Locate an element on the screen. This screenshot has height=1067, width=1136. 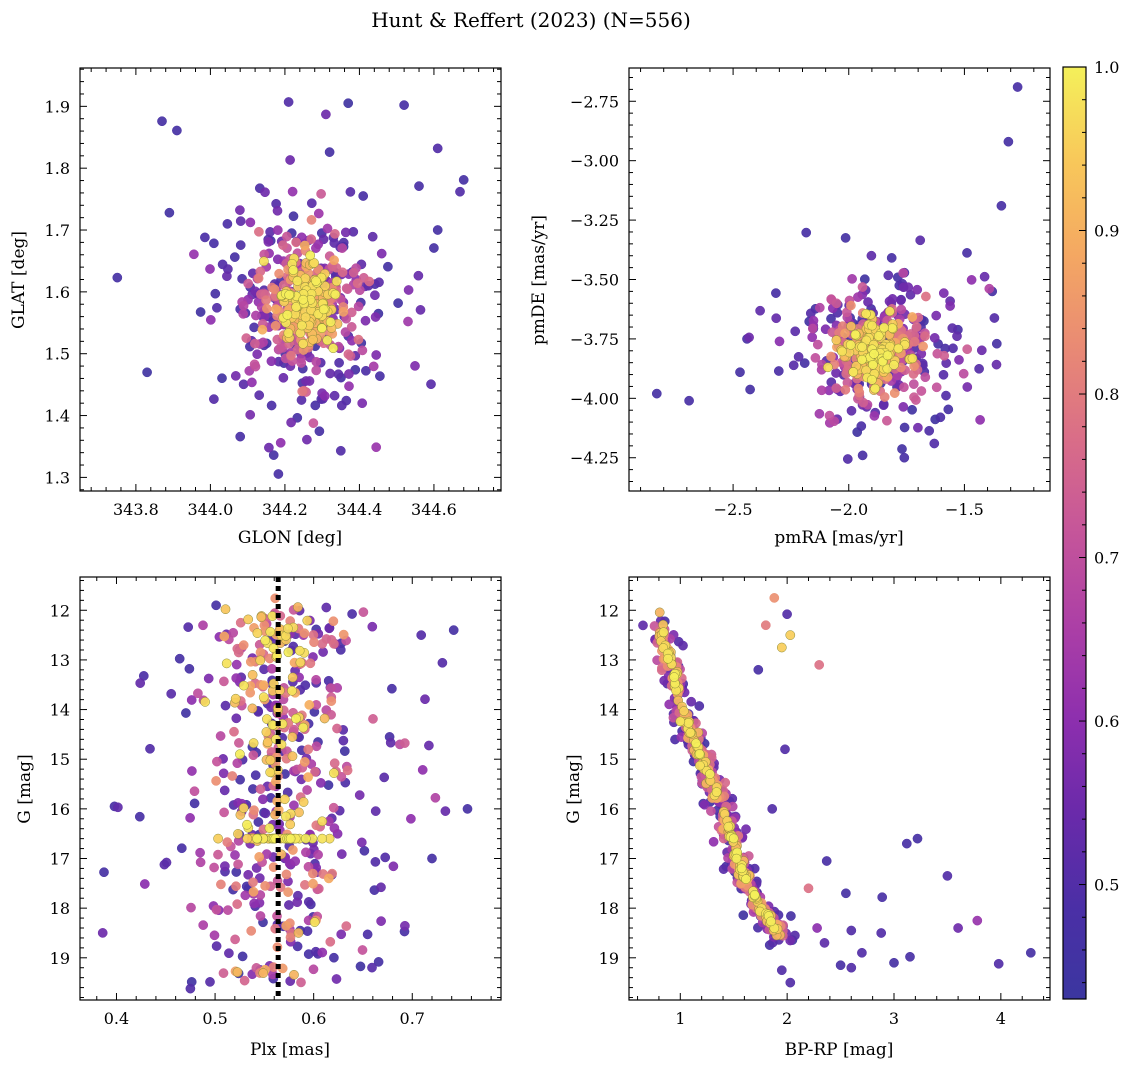
x-axis-label: BP-RP [mag] is located at coordinates (839, 1050).